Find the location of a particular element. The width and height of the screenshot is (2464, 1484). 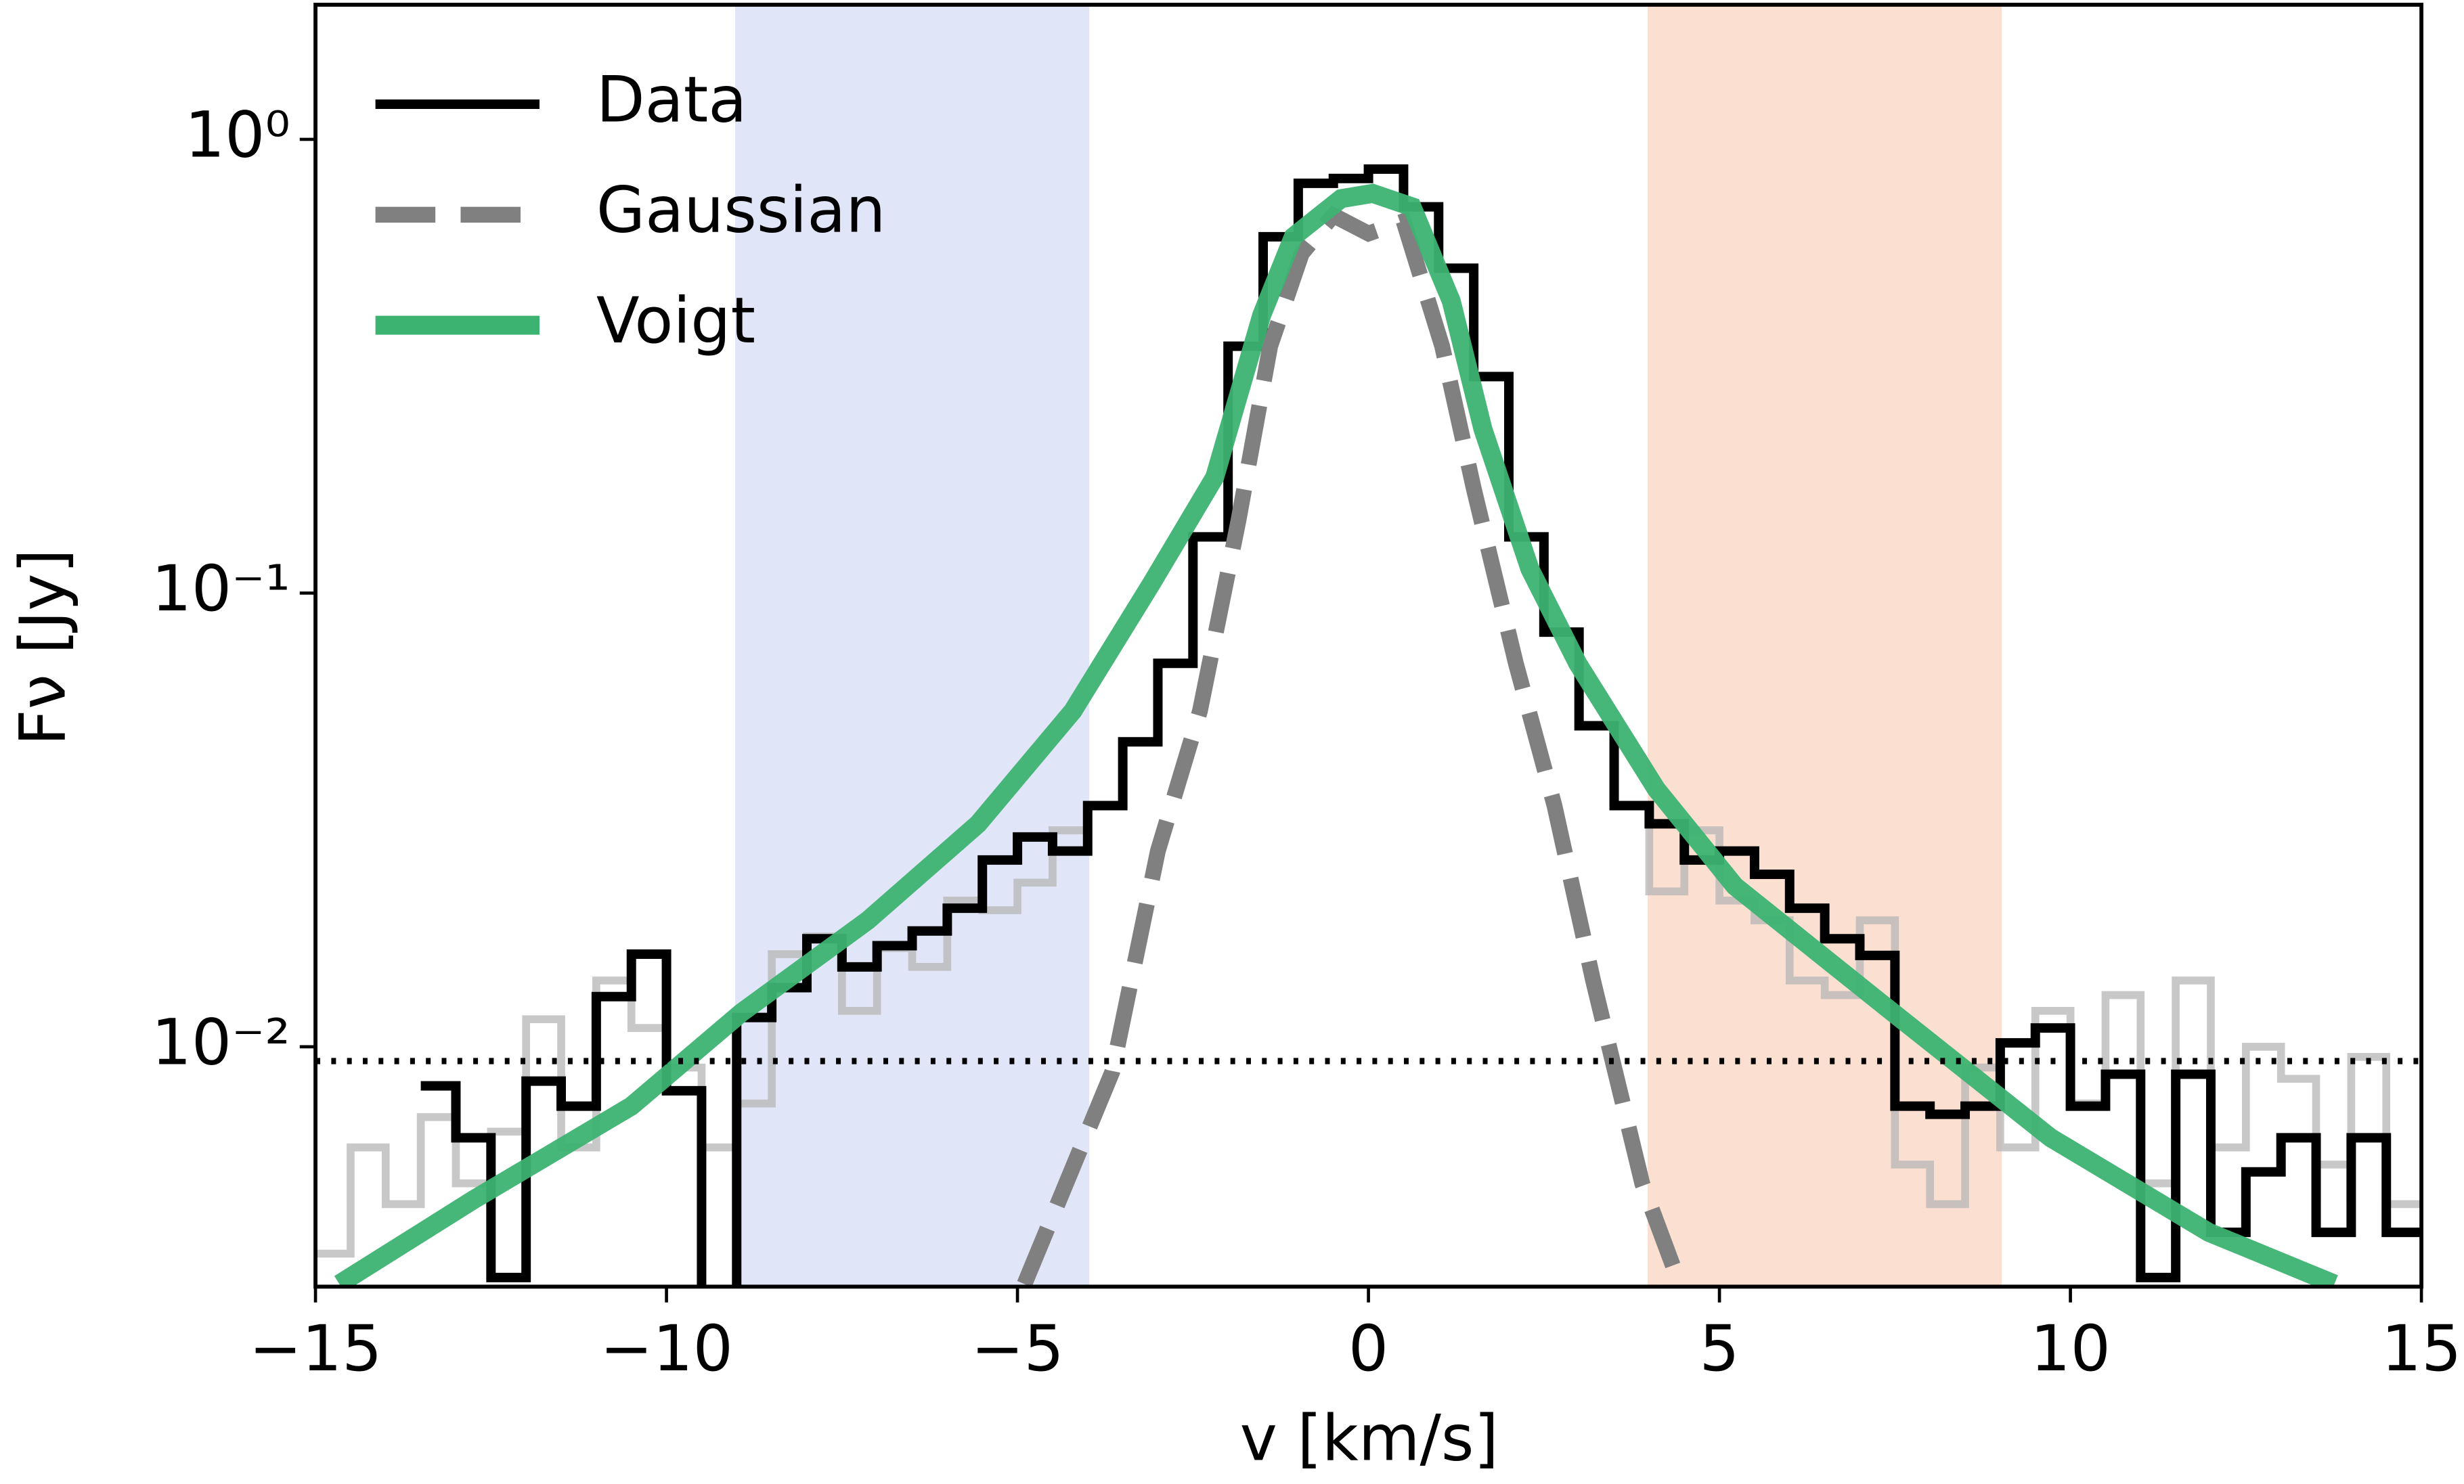

x-tick-label: 15 is located at coordinates (2421, 1348).